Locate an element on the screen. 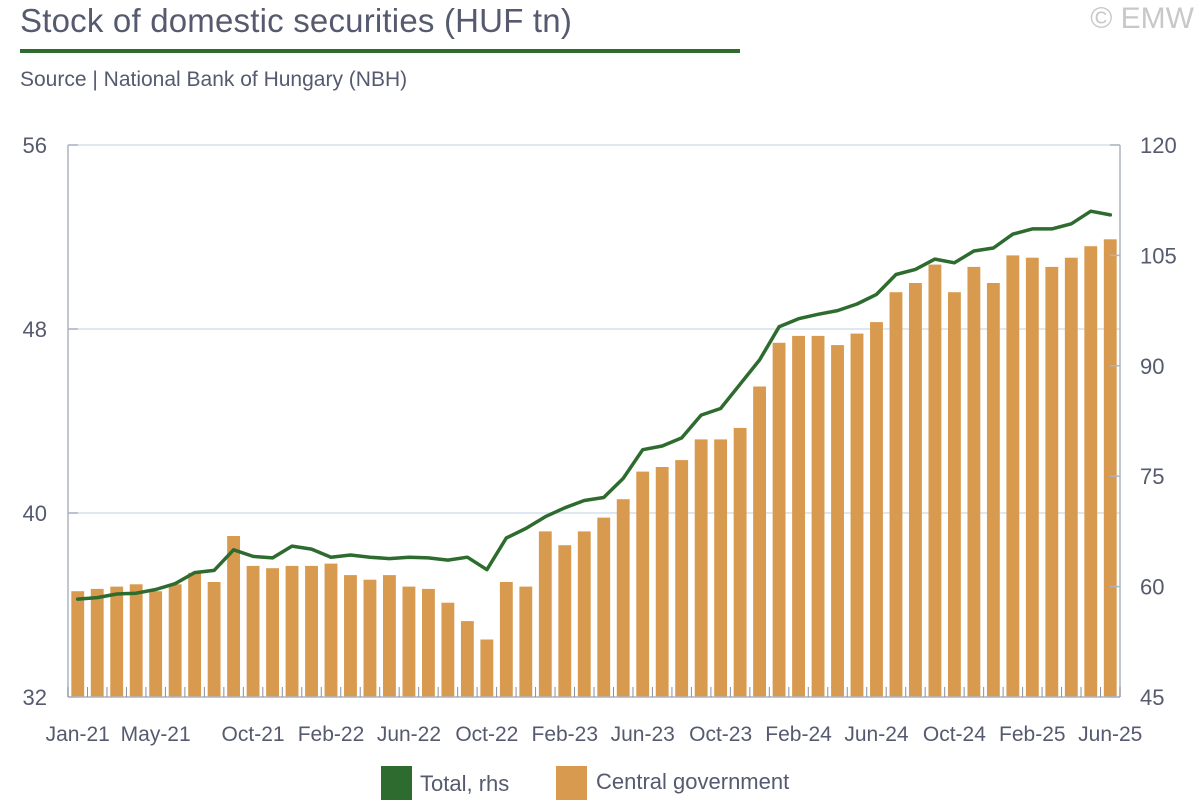  legend-swatch-central-government is located at coordinates (571, 783).